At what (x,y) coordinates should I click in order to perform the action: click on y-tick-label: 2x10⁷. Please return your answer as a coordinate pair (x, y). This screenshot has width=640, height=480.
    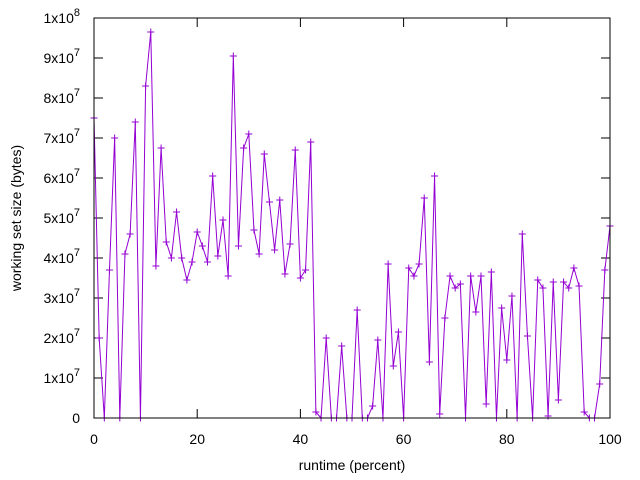
    Looking at the image, I should click on (62, 336).